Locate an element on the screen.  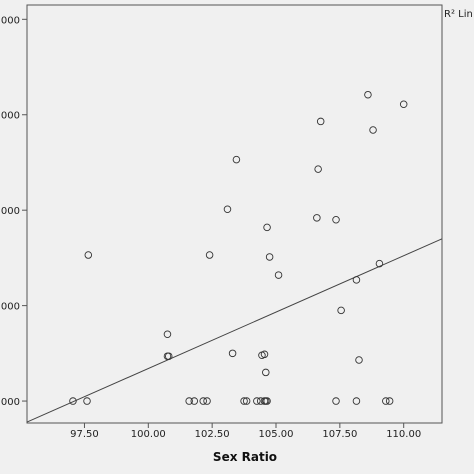
x-tick-label: 100.00 is located at coordinates (148, 434).